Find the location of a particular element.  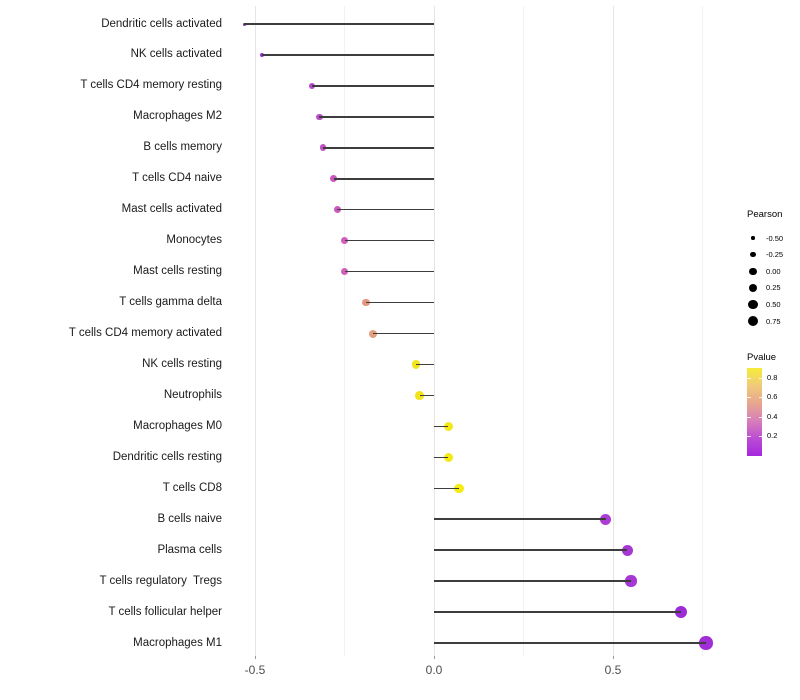

category-label: B cells naive is located at coordinates (189, 518).